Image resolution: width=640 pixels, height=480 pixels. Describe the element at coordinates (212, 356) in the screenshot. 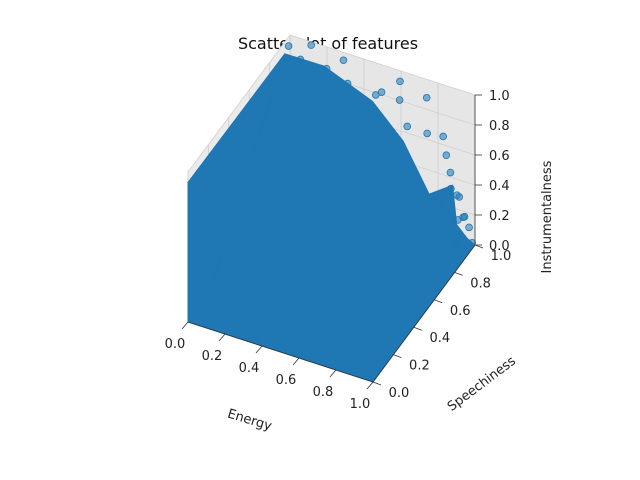

I see `x-tick-label: 0.2` at that location.